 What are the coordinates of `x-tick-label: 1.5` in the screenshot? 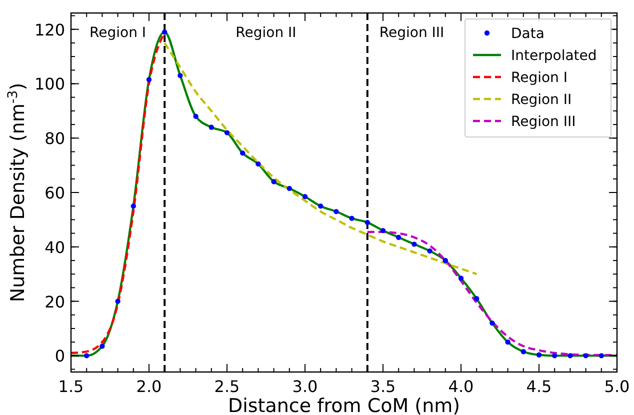 It's located at (71, 386).